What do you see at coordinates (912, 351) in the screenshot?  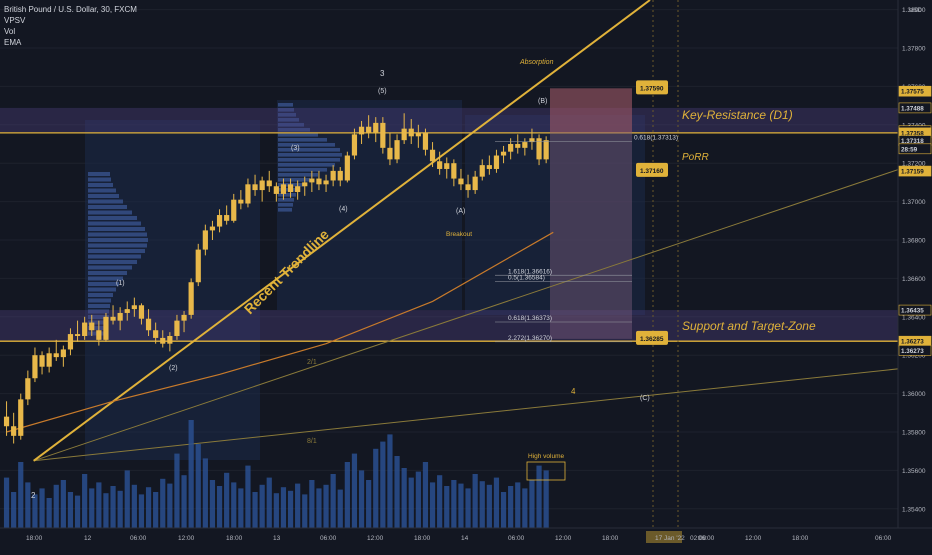 I see `price-tag-label: 1.36273` at bounding box center [912, 351].